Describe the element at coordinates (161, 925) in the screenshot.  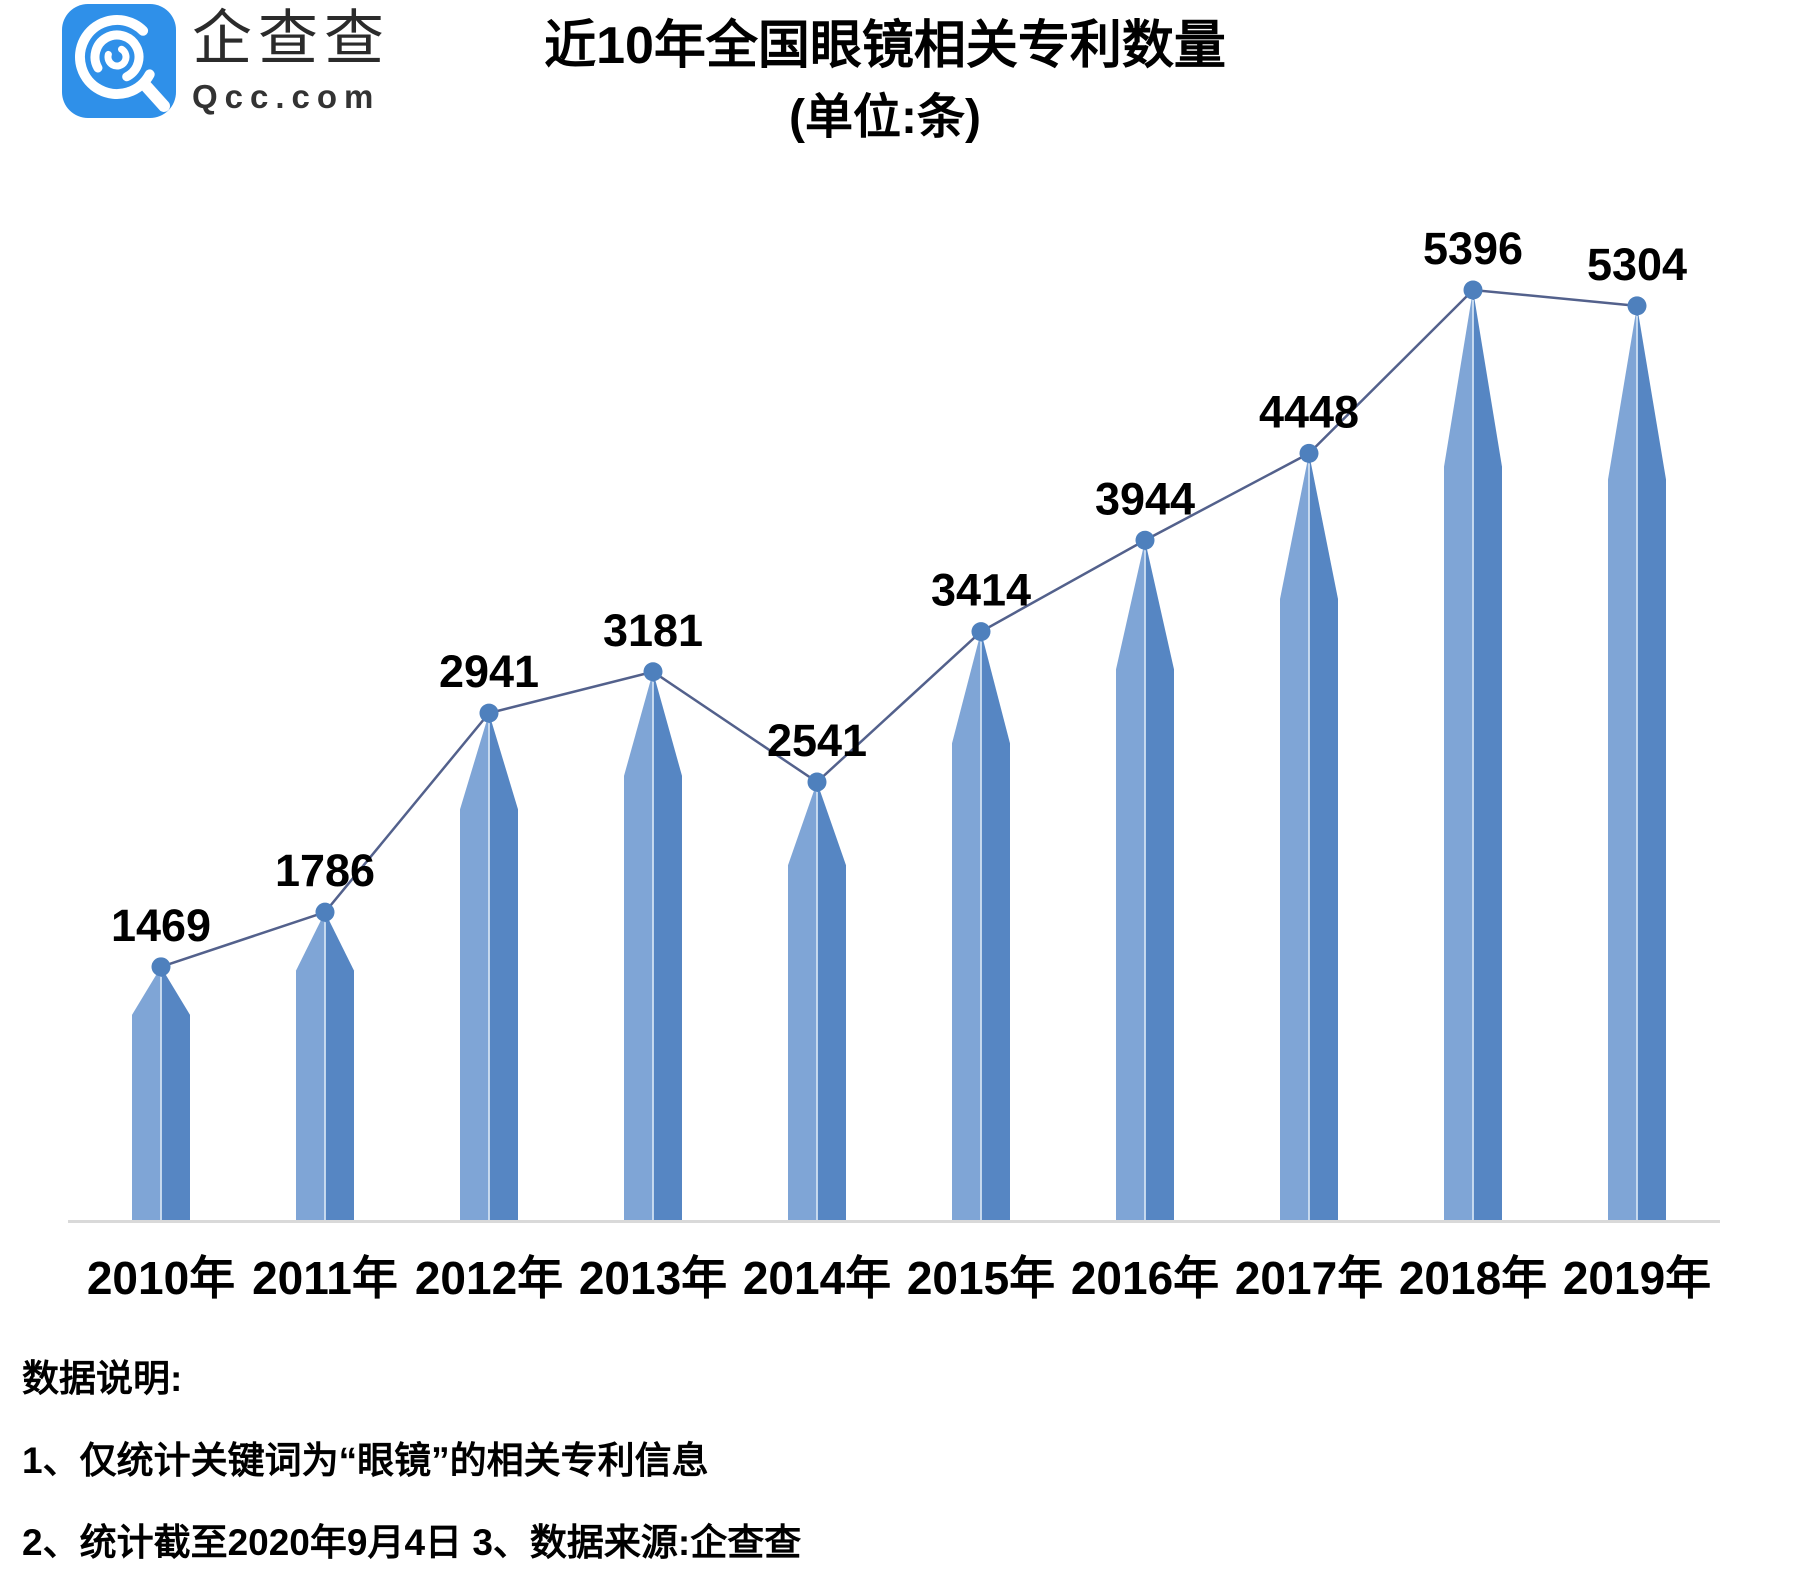
I see `value-label: 1469` at that location.